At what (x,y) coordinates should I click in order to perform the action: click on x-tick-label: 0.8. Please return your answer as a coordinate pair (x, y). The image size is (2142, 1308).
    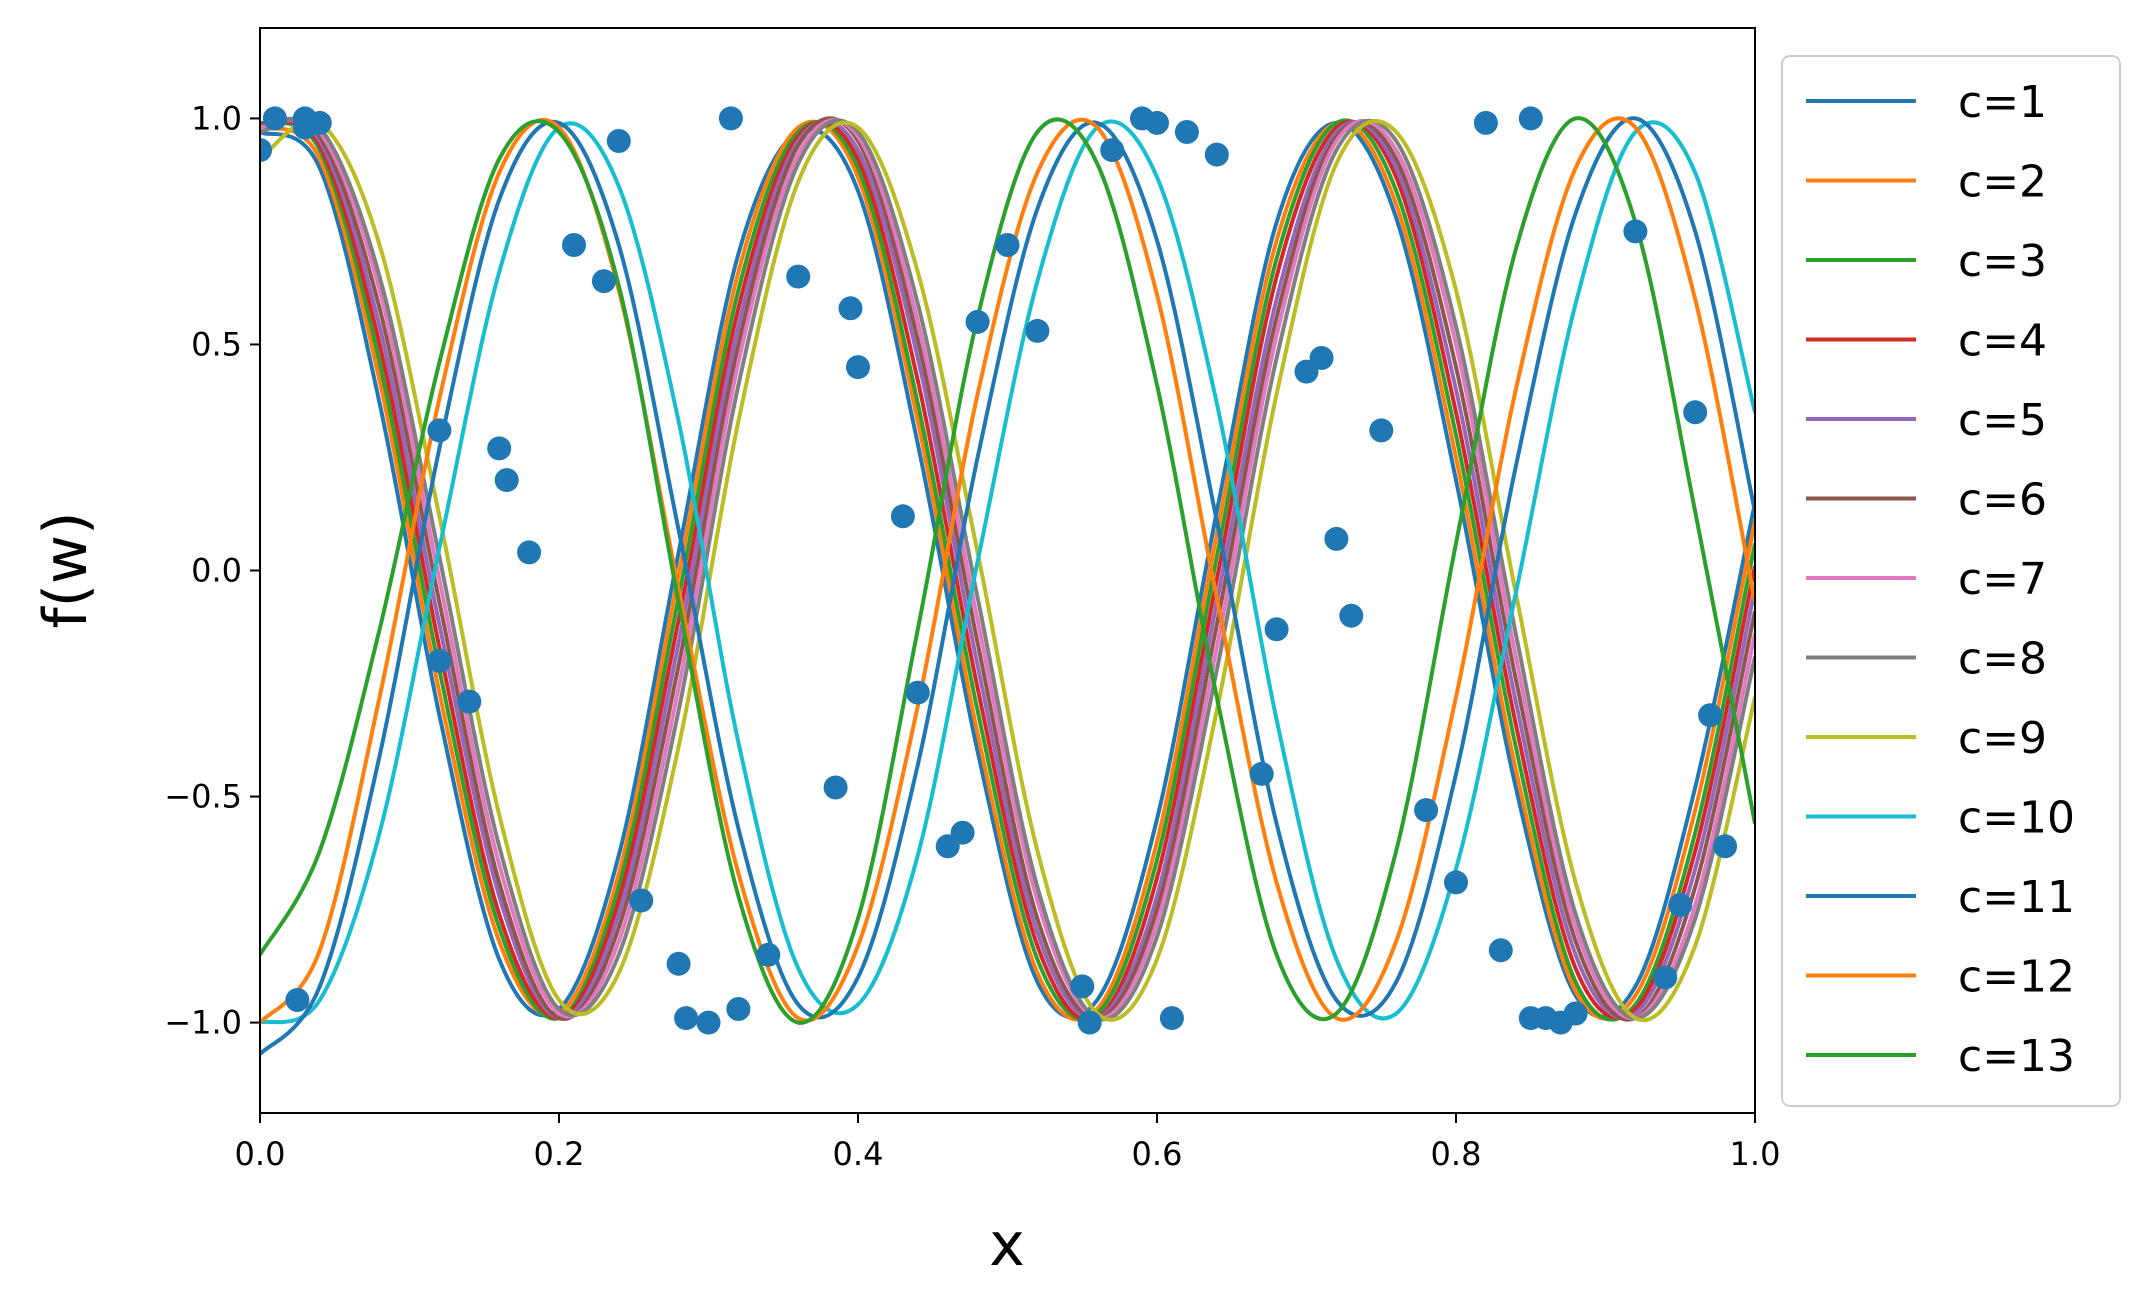
    Looking at the image, I should click on (1456, 1154).